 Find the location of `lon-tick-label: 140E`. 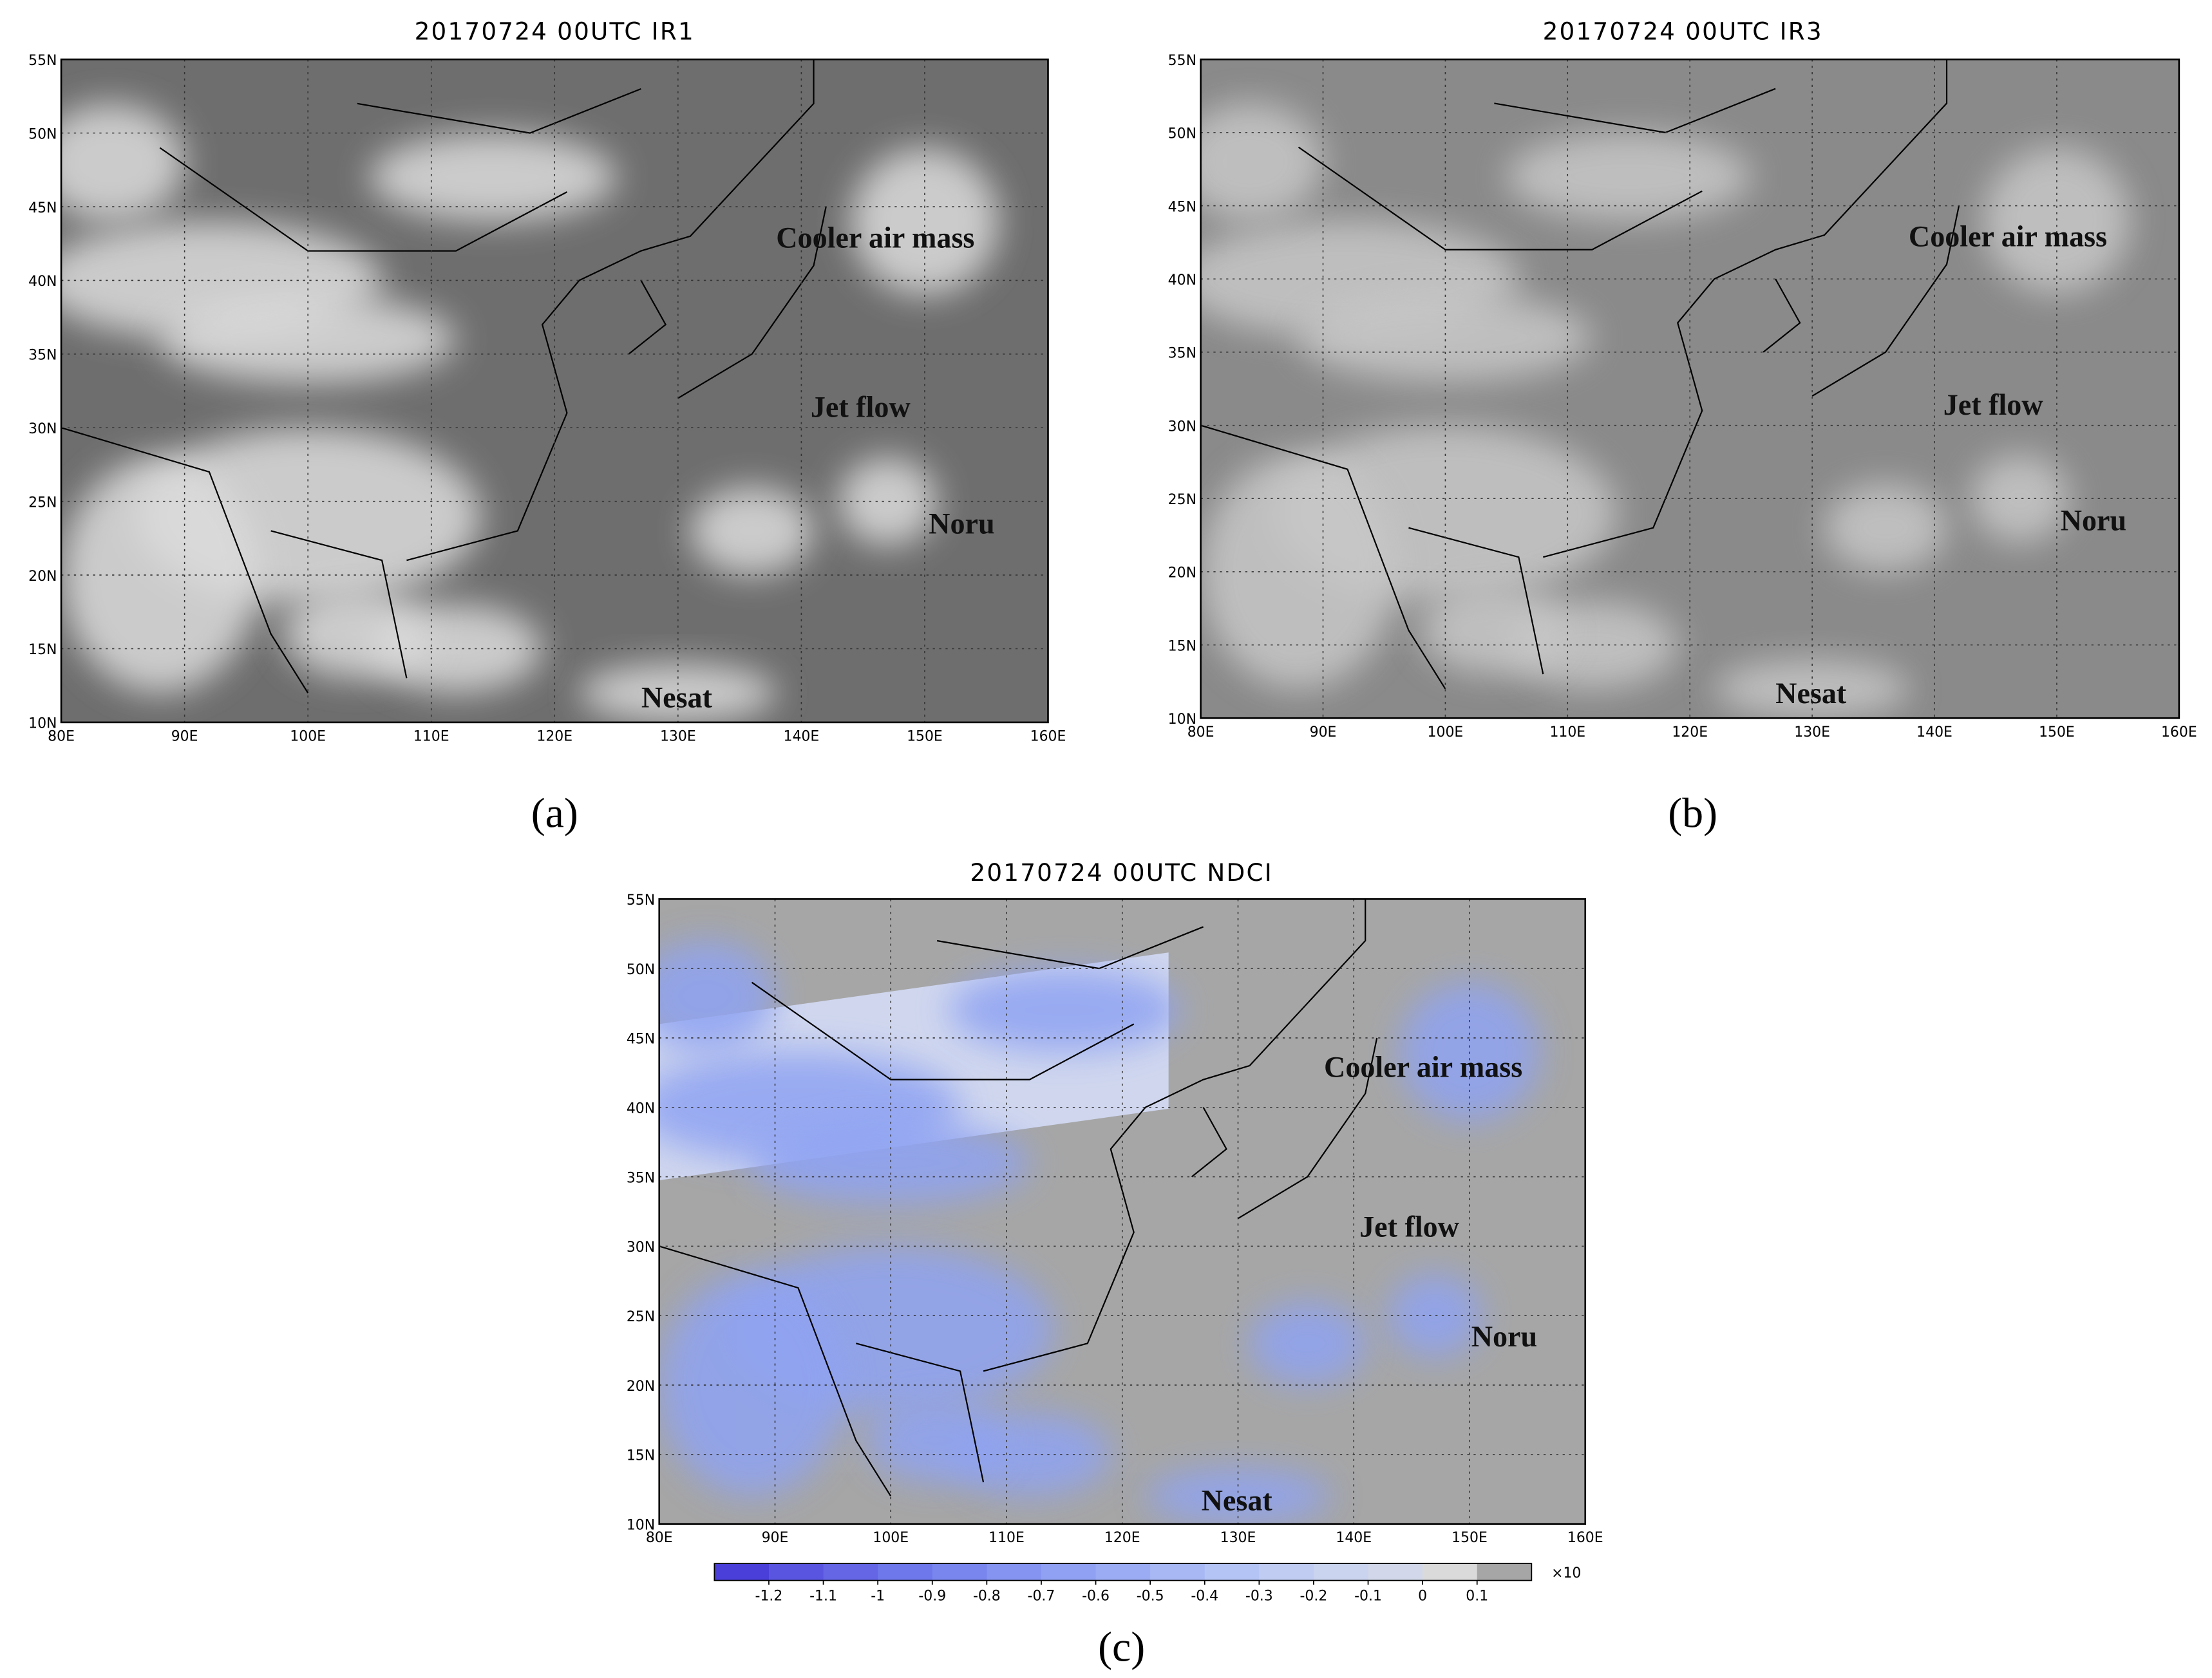

lon-tick-label: 140E is located at coordinates (1934, 732).